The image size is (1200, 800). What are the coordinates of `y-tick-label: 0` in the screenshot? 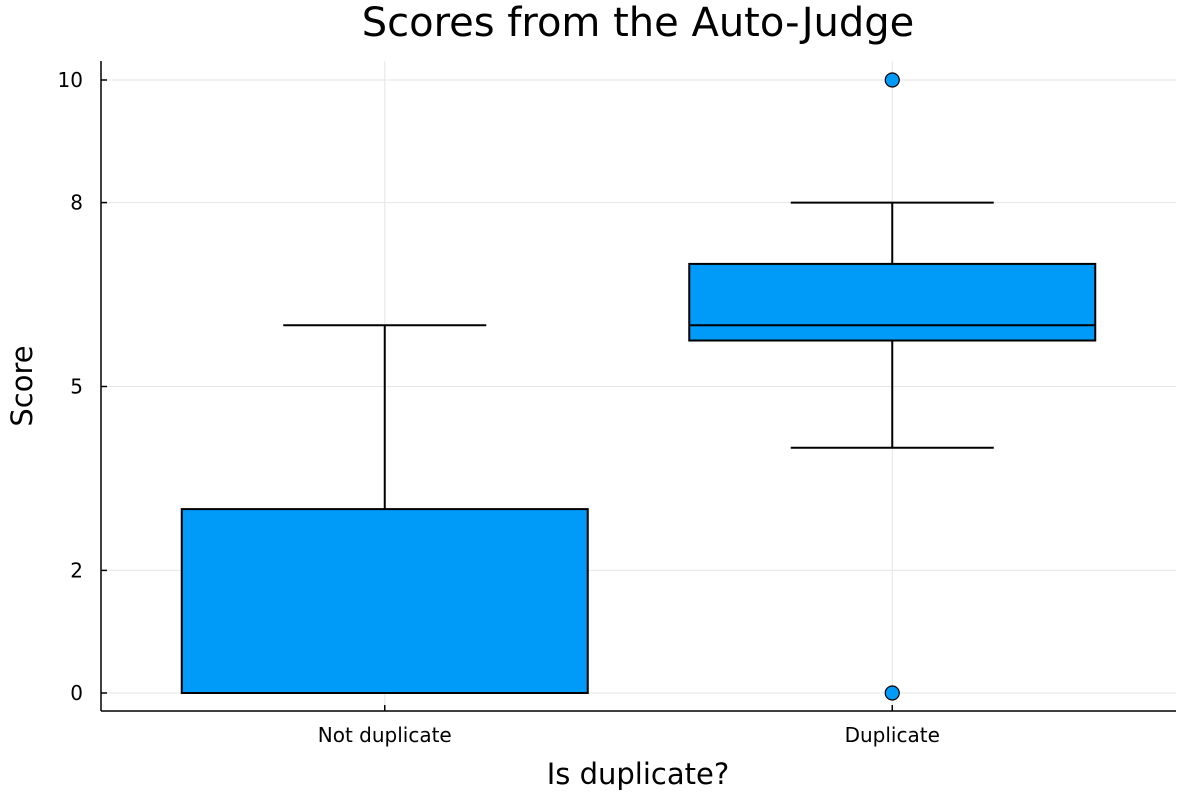 It's located at (76, 693).